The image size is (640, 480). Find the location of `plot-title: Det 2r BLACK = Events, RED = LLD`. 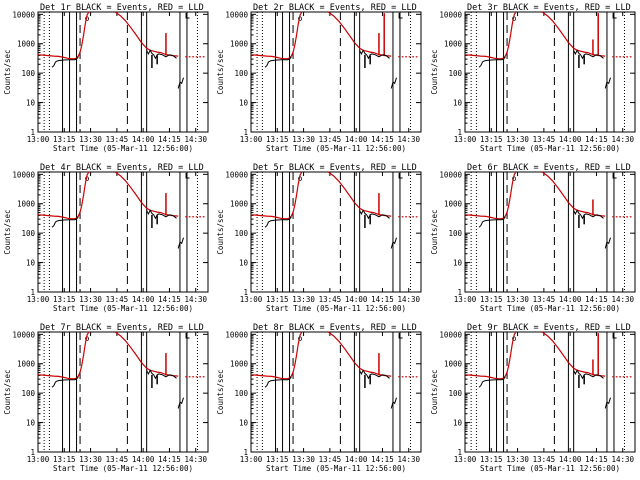

plot-title: Det 2r BLACK = Events, RED = LLD is located at coordinates (335, 8).